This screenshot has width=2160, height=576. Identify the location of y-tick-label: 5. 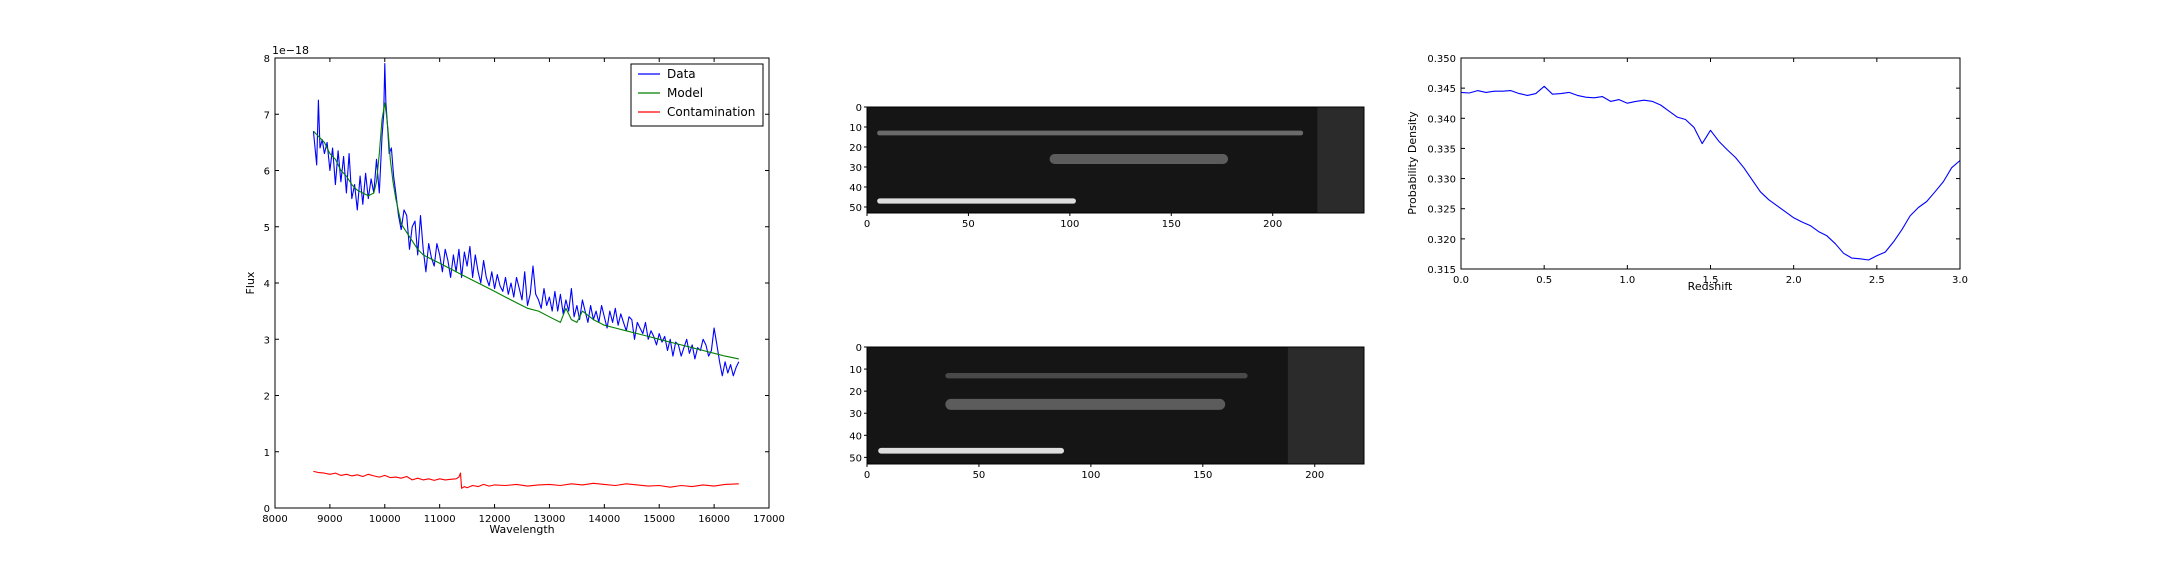
(267, 228).